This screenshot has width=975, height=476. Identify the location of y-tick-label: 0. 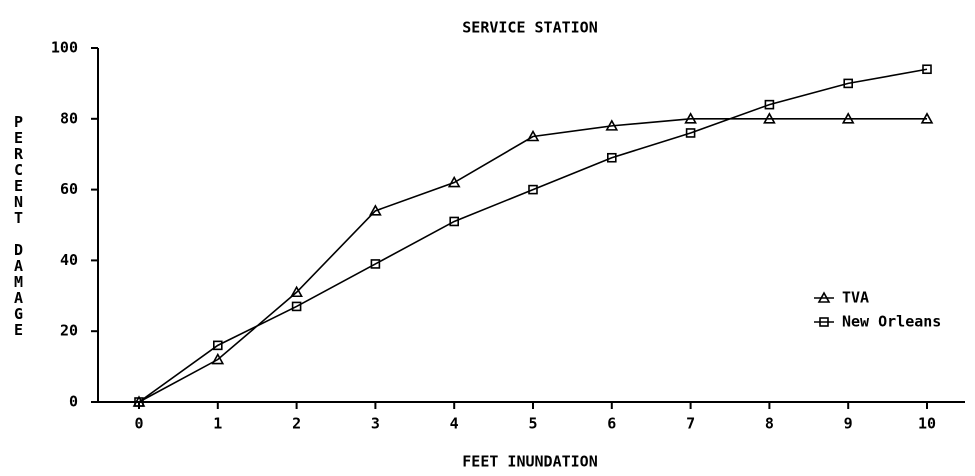
(73, 402).